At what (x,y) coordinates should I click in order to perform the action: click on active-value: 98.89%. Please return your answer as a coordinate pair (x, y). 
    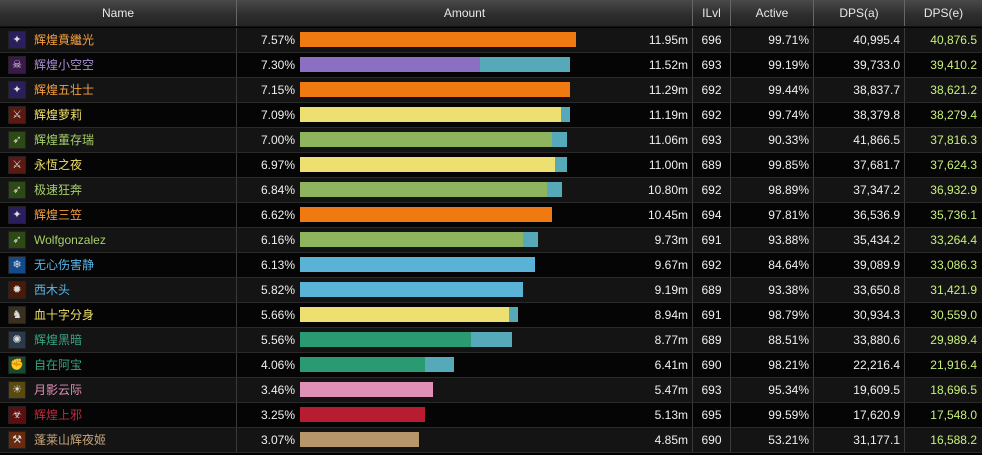
    Looking at the image, I should click on (772, 190).